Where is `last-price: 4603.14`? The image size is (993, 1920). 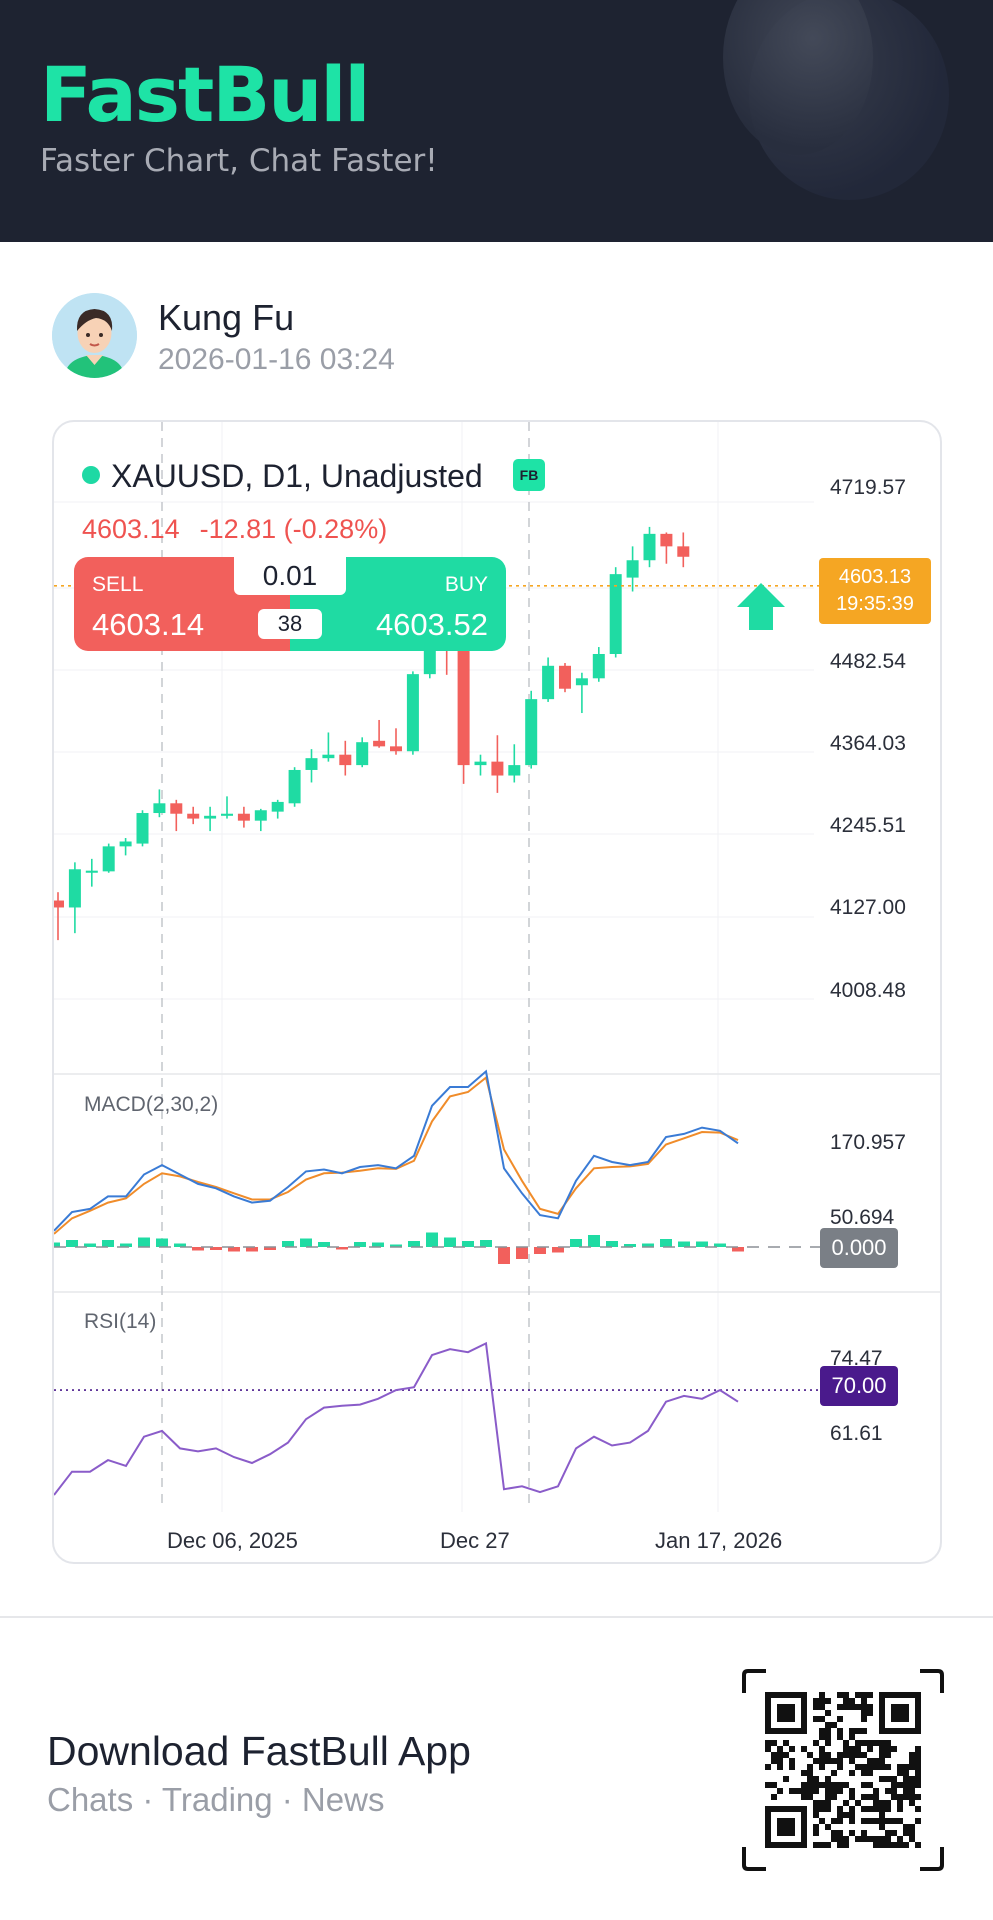
last-price: 4603.14 is located at coordinates (131, 529).